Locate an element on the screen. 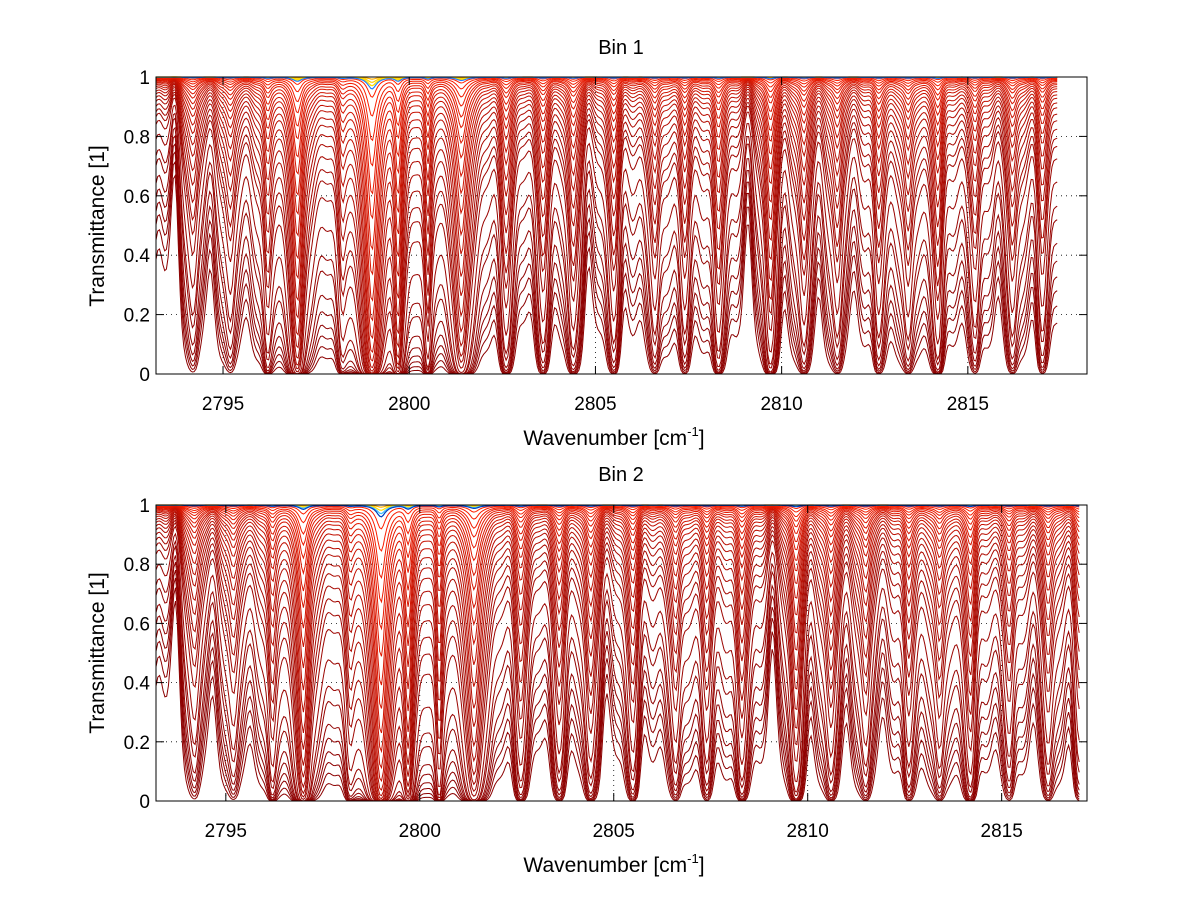 The width and height of the screenshot is (1200, 901). chart-title: Bin 2 is located at coordinates (621, 475).